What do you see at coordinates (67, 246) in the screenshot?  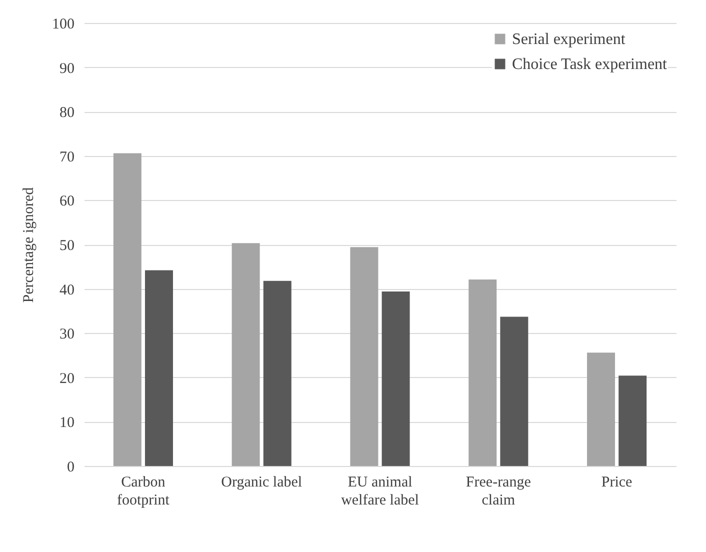 I see `y-tick-label: 50` at bounding box center [67, 246].